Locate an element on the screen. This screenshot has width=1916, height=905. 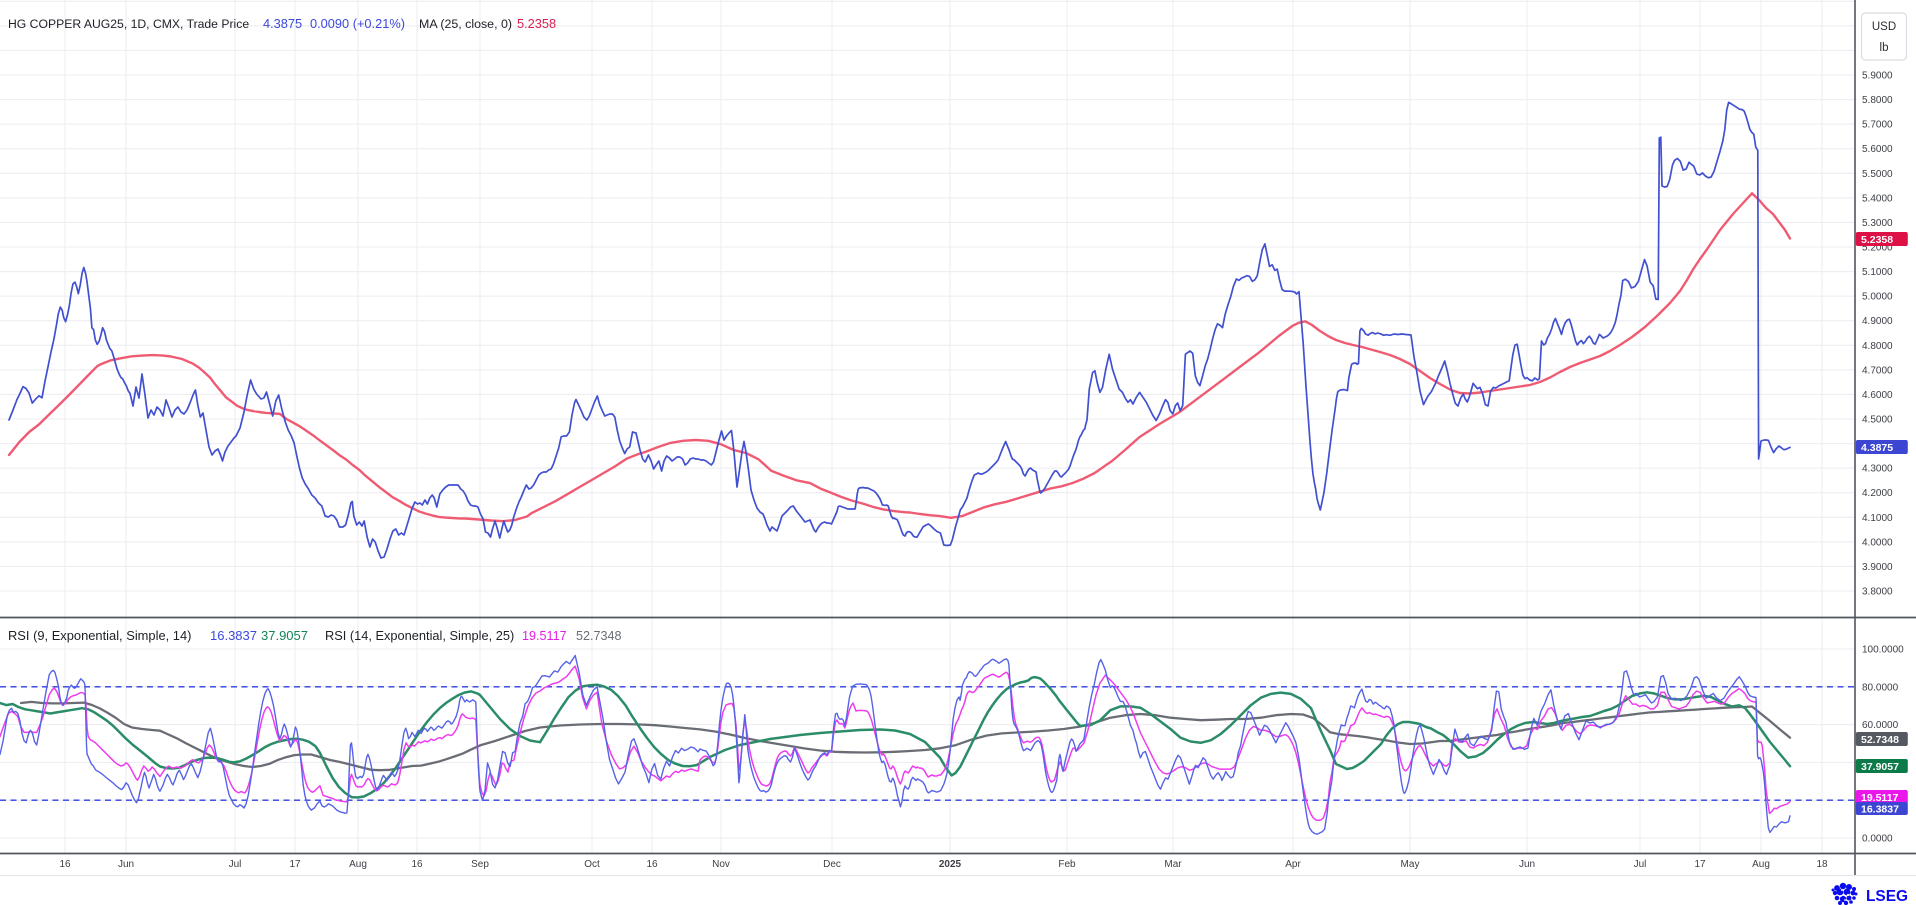
svg-text: Dec is located at coordinates (832, 864).